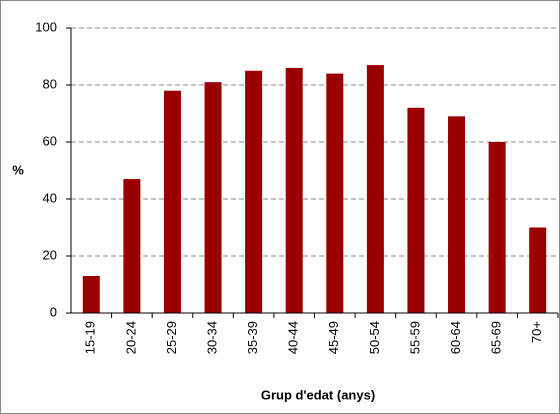  Describe the element at coordinates (211, 337) in the screenshot. I see `x-tick-label: 30-34` at that location.